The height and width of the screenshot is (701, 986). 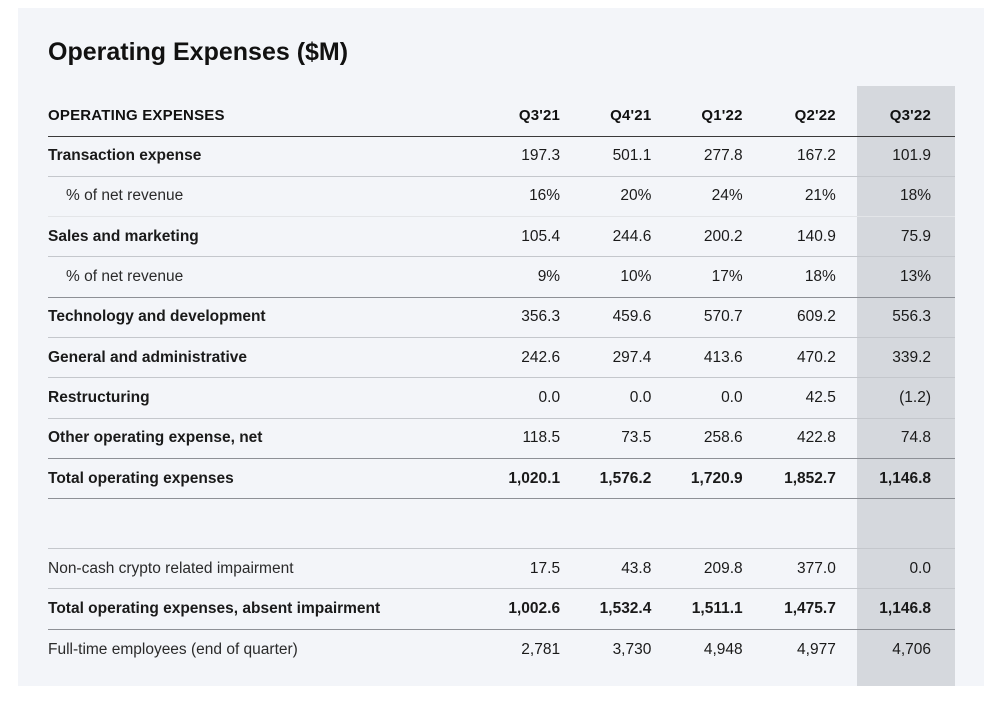 I want to click on cell-value: 43.8, so click(x=607, y=569).